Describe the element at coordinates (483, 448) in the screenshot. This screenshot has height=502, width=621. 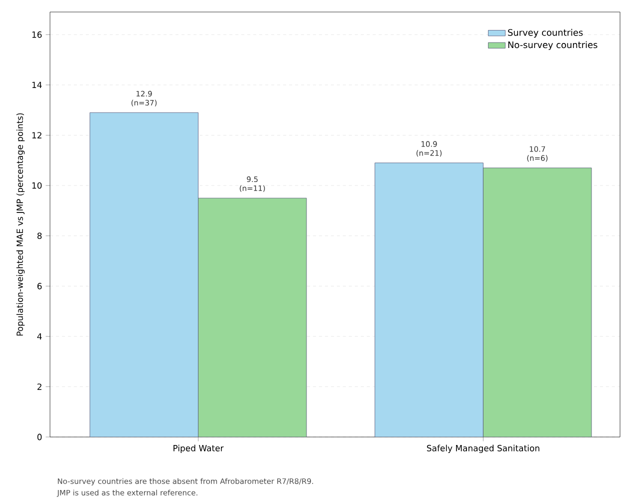
I see `x-tick-label: Safely Managed Sanitation` at that location.